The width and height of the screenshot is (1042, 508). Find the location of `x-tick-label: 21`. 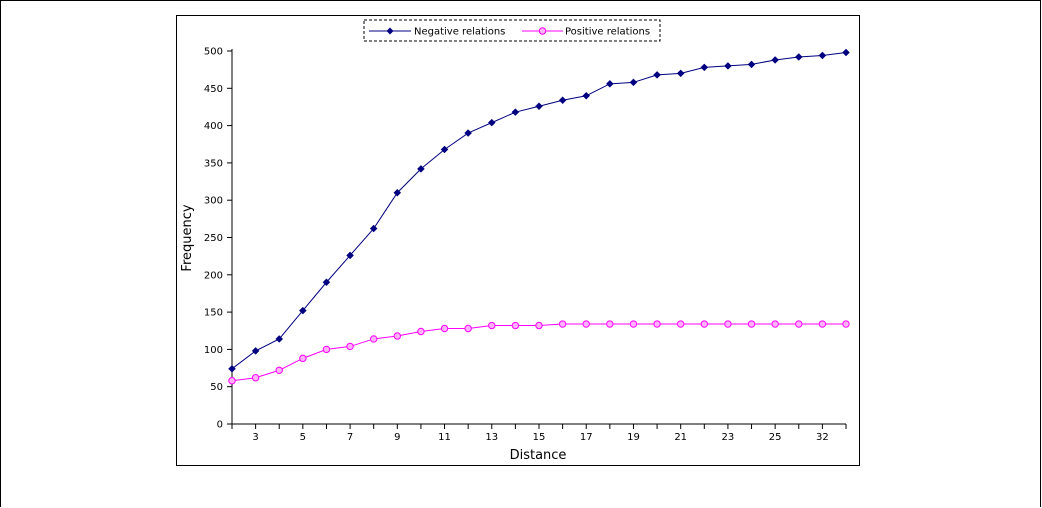

x-tick-label: 21 is located at coordinates (680, 437).